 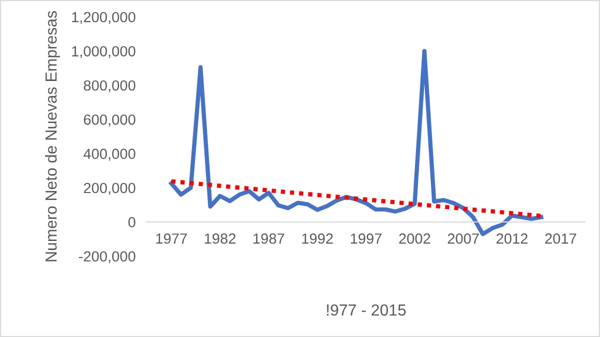 What do you see at coordinates (269, 238) in the screenshot?
I see `x-tick-label: 1987` at bounding box center [269, 238].